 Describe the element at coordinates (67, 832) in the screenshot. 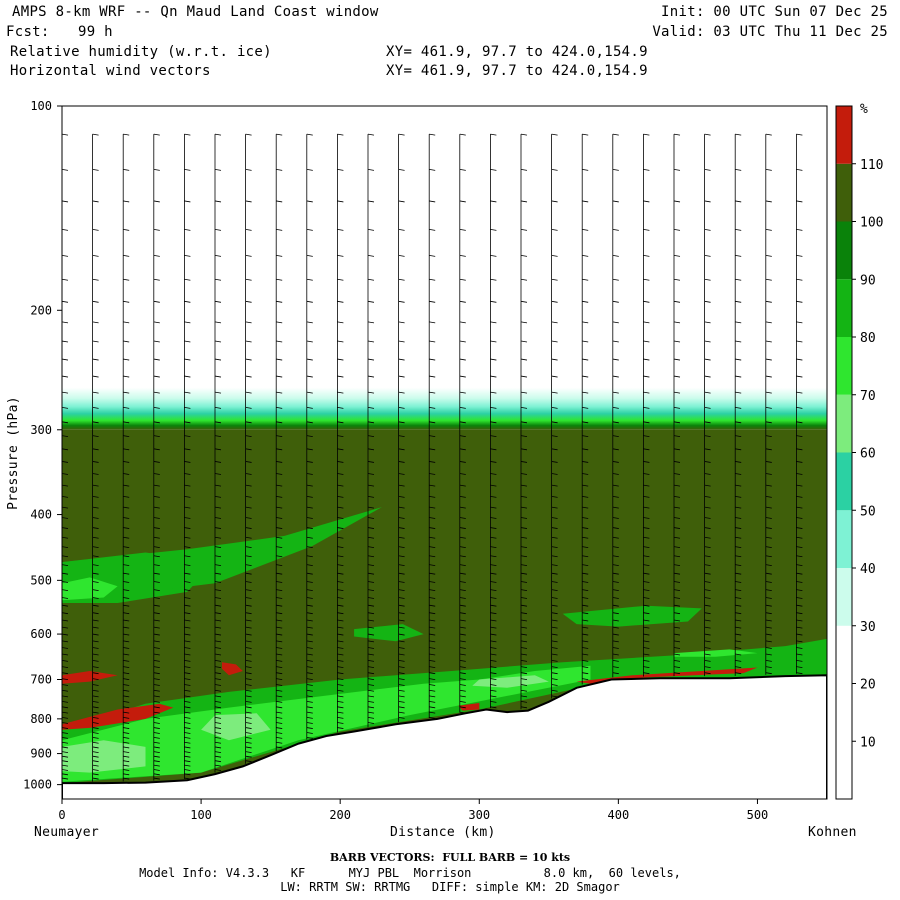

I see `x-start-location: Neumayer` at that location.